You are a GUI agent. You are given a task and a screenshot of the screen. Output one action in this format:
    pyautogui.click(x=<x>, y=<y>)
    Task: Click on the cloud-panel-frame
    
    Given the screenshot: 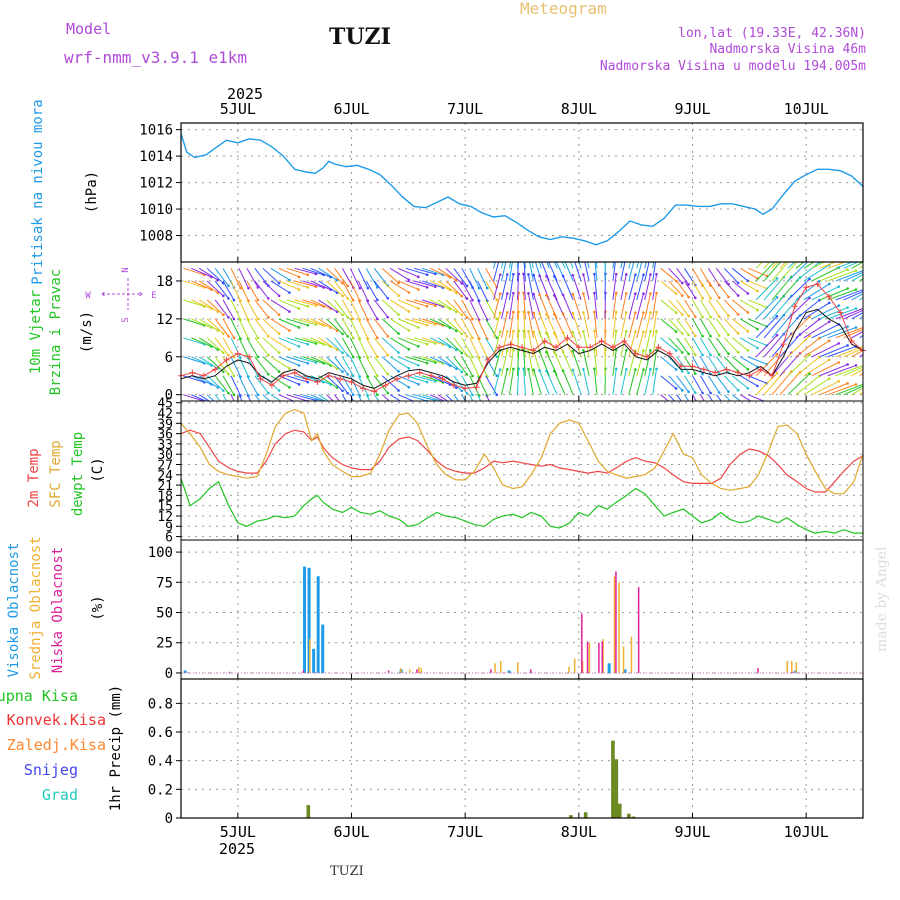 What is the action you would take?
    pyautogui.click(x=522, y=609)
    